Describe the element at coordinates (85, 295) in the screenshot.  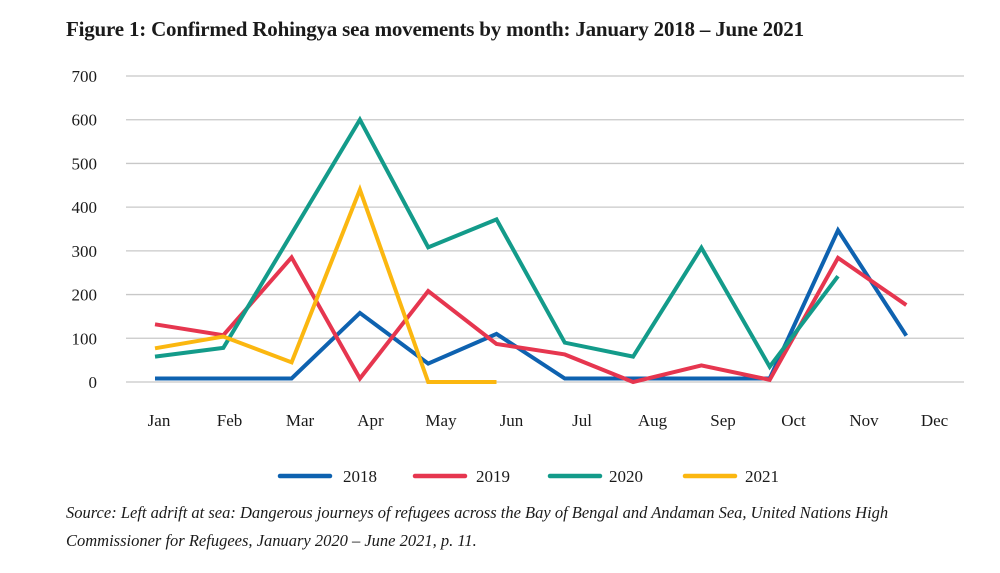
I see `y-tick-label: 200` at that location.